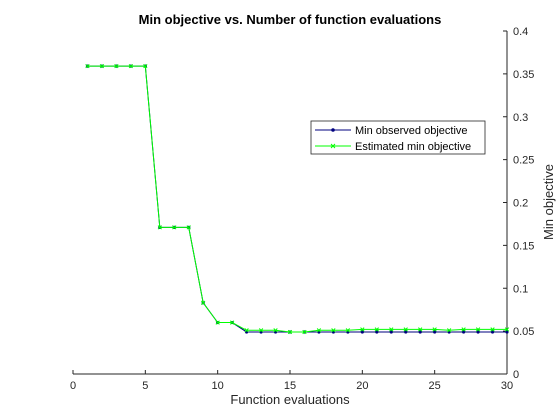 This screenshot has width=560, height=420. What do you see at coordinates (290, 399) in the screenshot?
I see `x-axis-label: Function evaluations` at bounding box center [290, 399].